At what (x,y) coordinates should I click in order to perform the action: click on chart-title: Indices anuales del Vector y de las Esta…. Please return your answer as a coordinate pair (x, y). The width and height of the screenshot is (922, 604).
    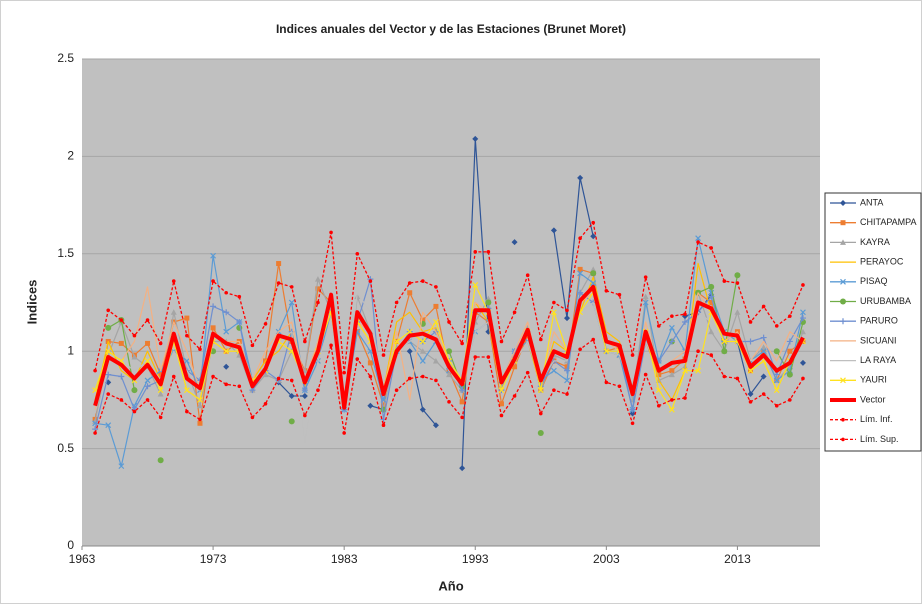
    Looking at the image, I should click on (451, 29).